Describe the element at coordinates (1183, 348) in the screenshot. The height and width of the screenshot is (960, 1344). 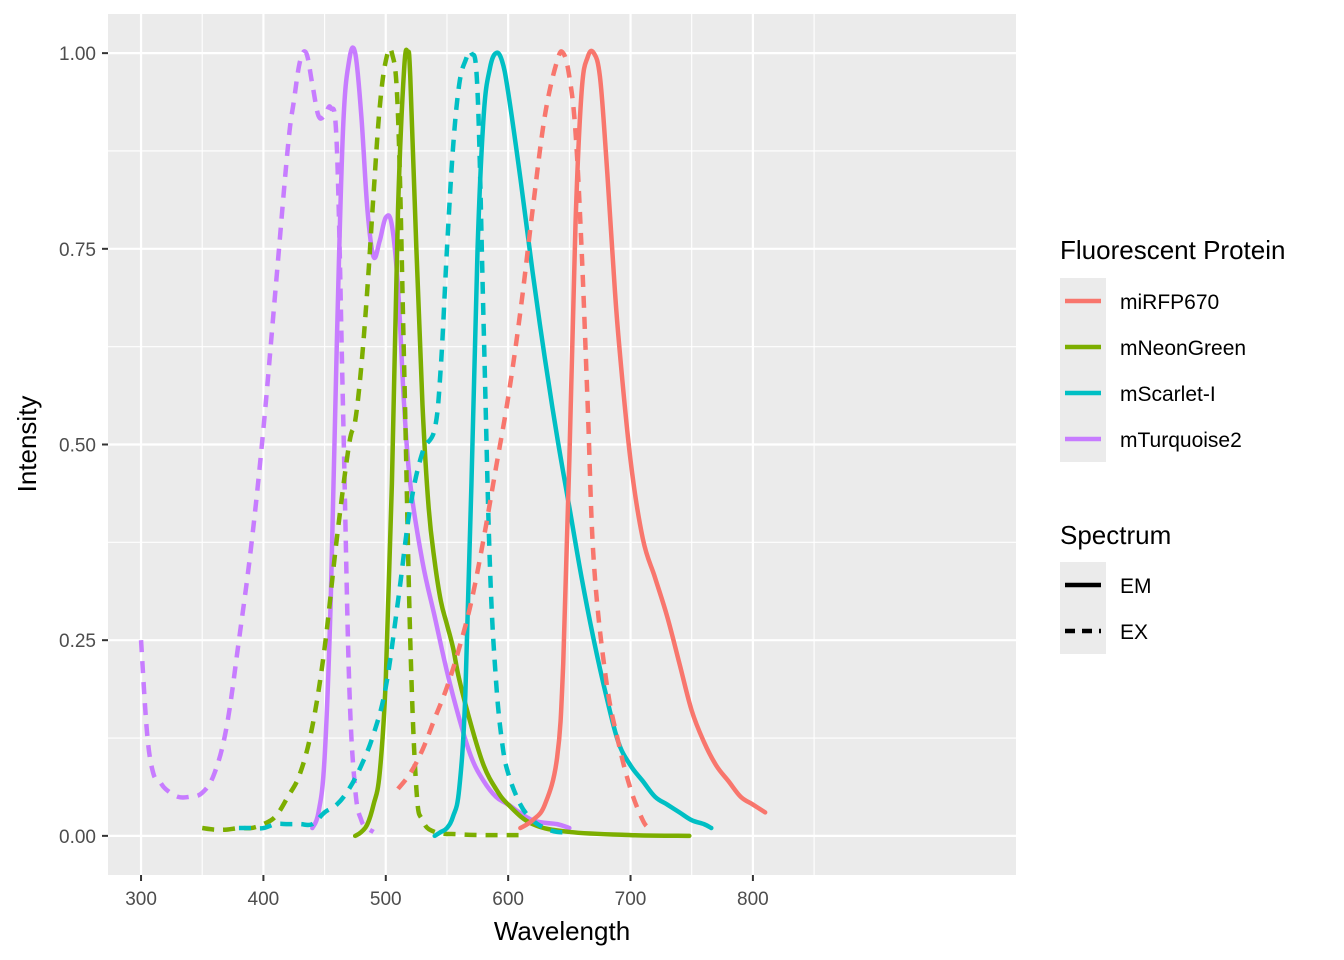
I see `legend-label: mNeonGreen` at that location.